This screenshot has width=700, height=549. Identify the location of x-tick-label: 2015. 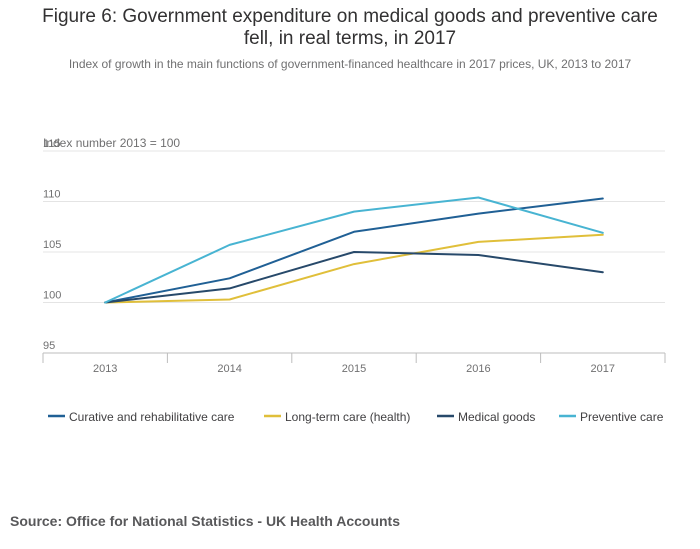
(354, 369).